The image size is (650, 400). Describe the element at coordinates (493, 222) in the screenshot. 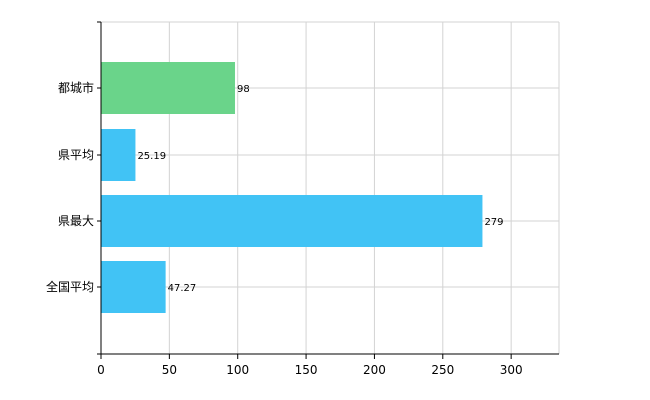

I see `data-label: 279` at that location.